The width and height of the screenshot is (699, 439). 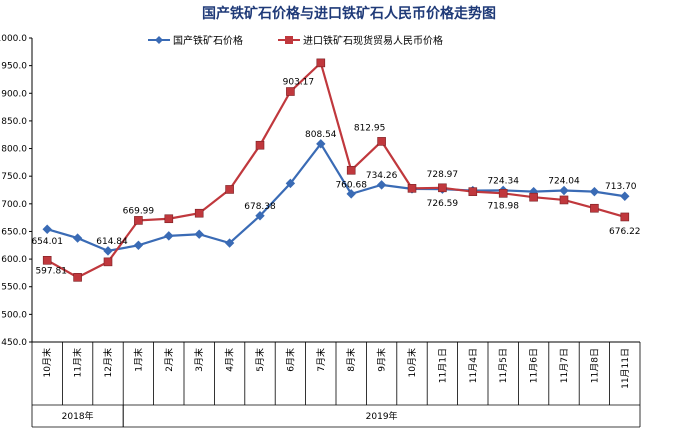 I want to click on data-label: 903.17, so click(x=299, y=83).